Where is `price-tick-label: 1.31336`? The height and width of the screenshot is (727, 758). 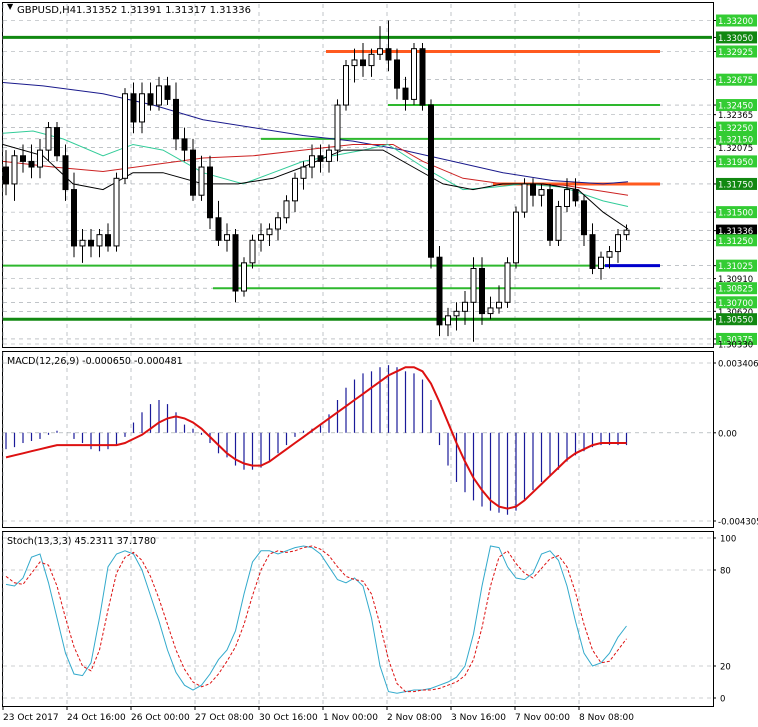
price-tick-label: 1.31336 is located at coordinates (735, 232).